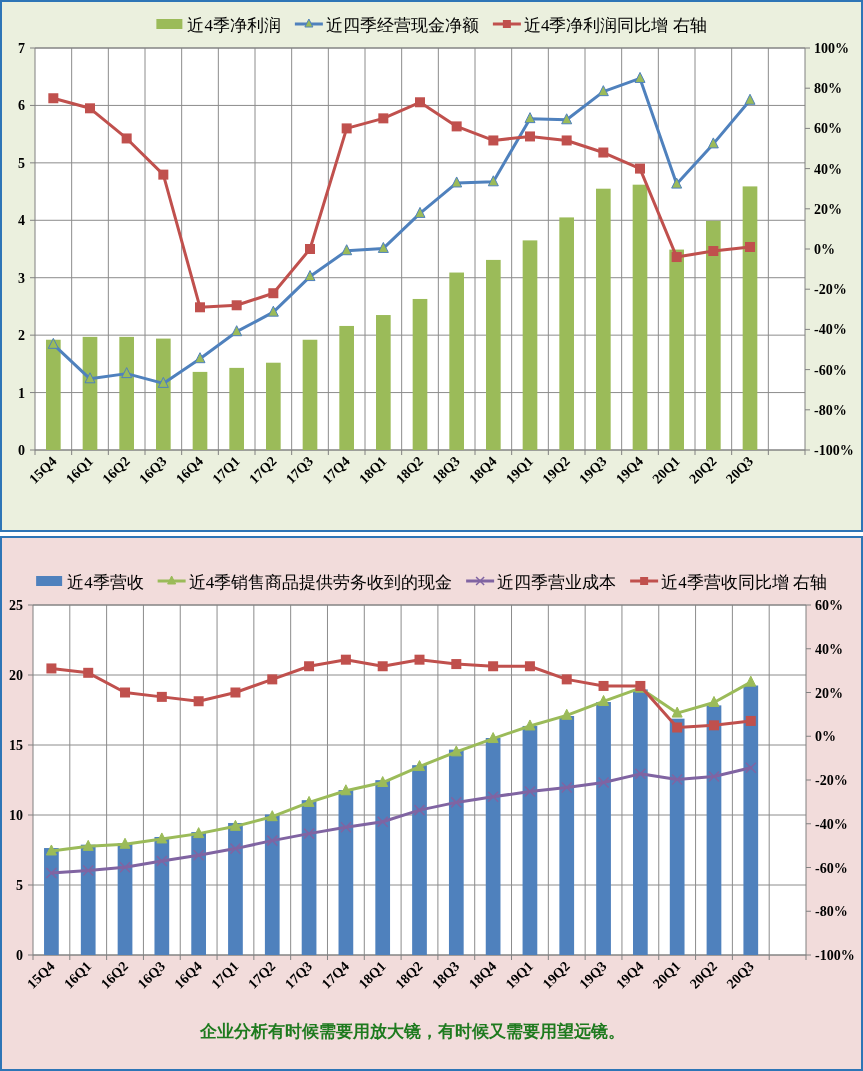 The height and width of the screenshot is (1071, 863). I want to click on y-tick-label: 1, so click(21, 393).